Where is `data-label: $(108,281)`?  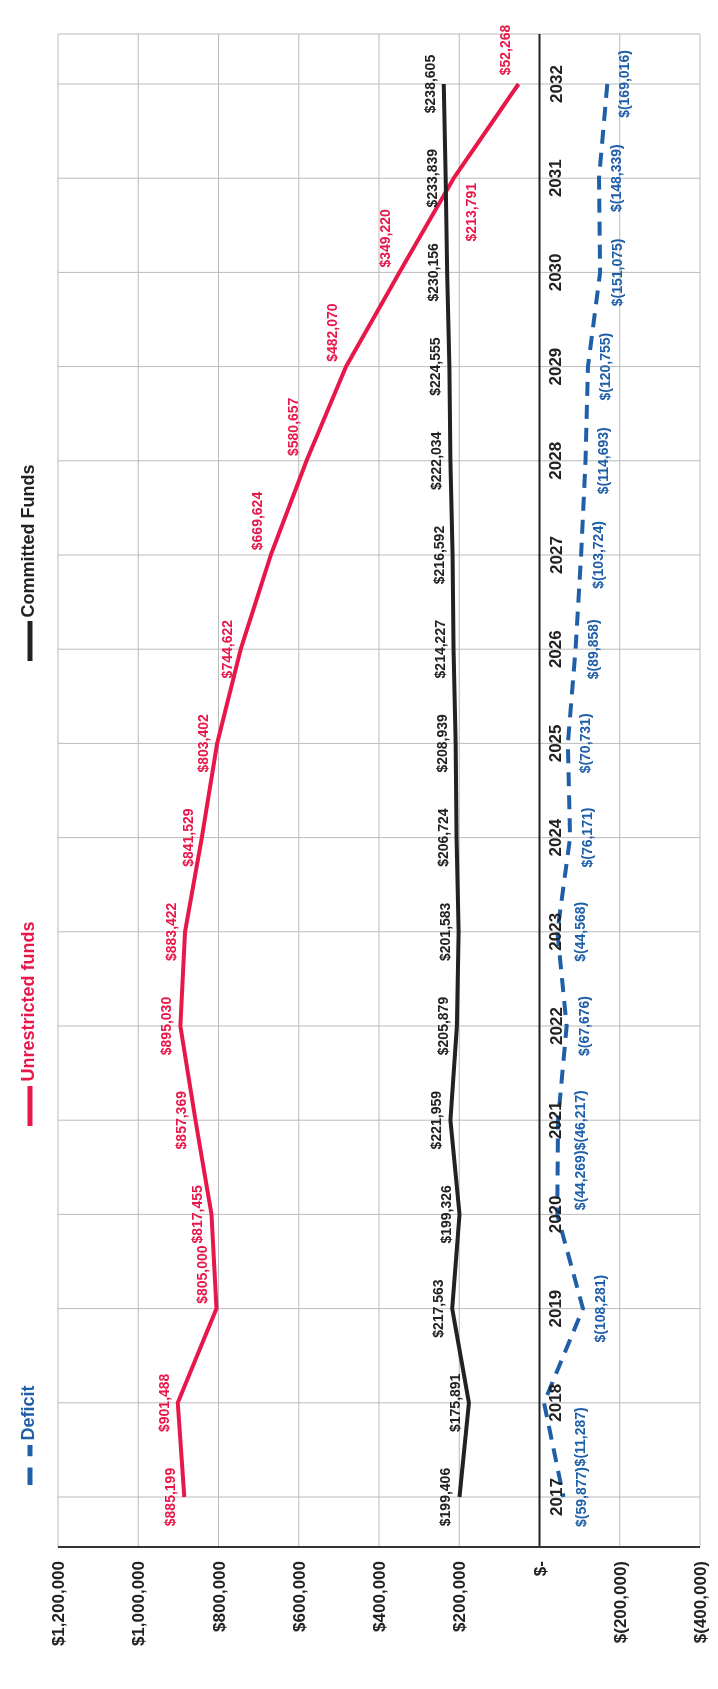 data-label: $(108,281) is located at coordinates (599, 1308).